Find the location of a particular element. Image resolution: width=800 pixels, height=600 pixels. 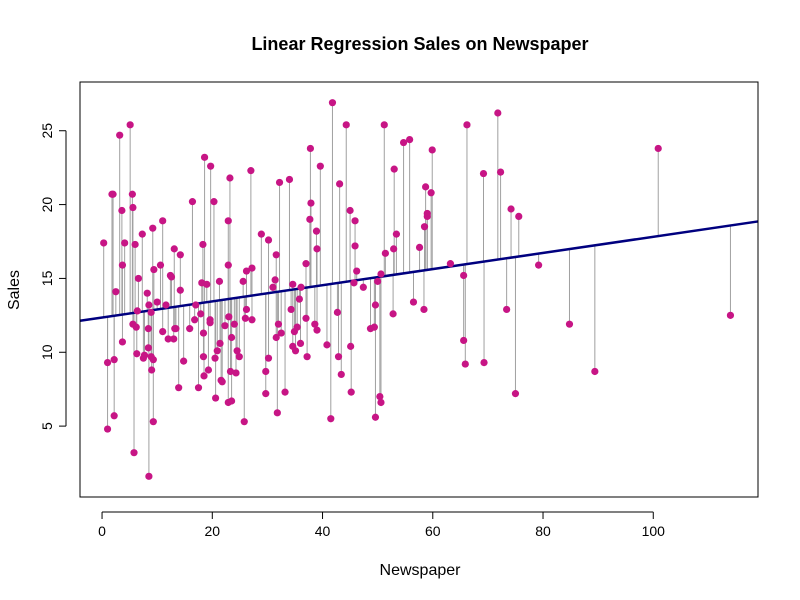

x-tick-label: 60 is located at coordinates (433, 531).